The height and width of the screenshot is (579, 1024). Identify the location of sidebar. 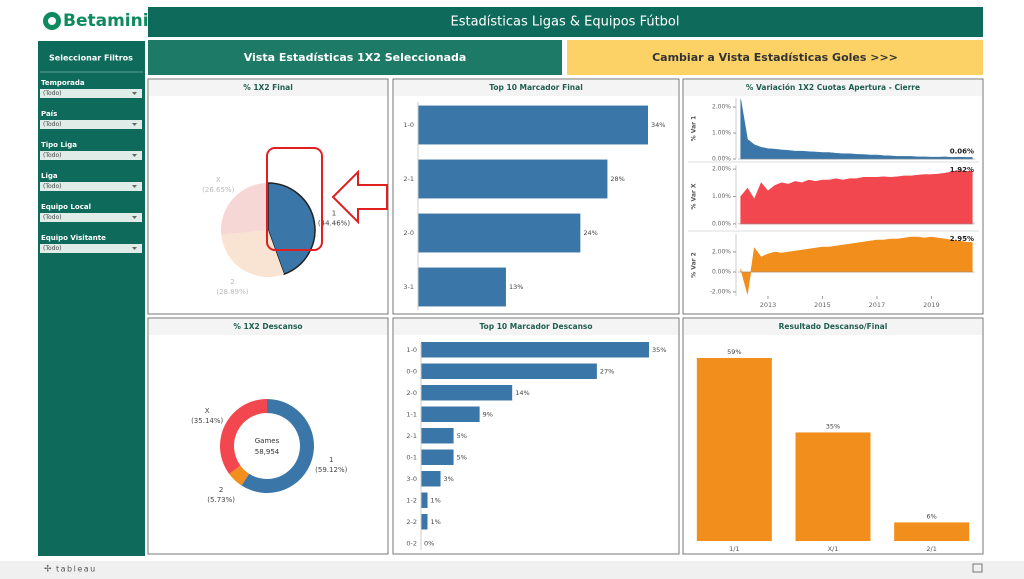
(91, 298).